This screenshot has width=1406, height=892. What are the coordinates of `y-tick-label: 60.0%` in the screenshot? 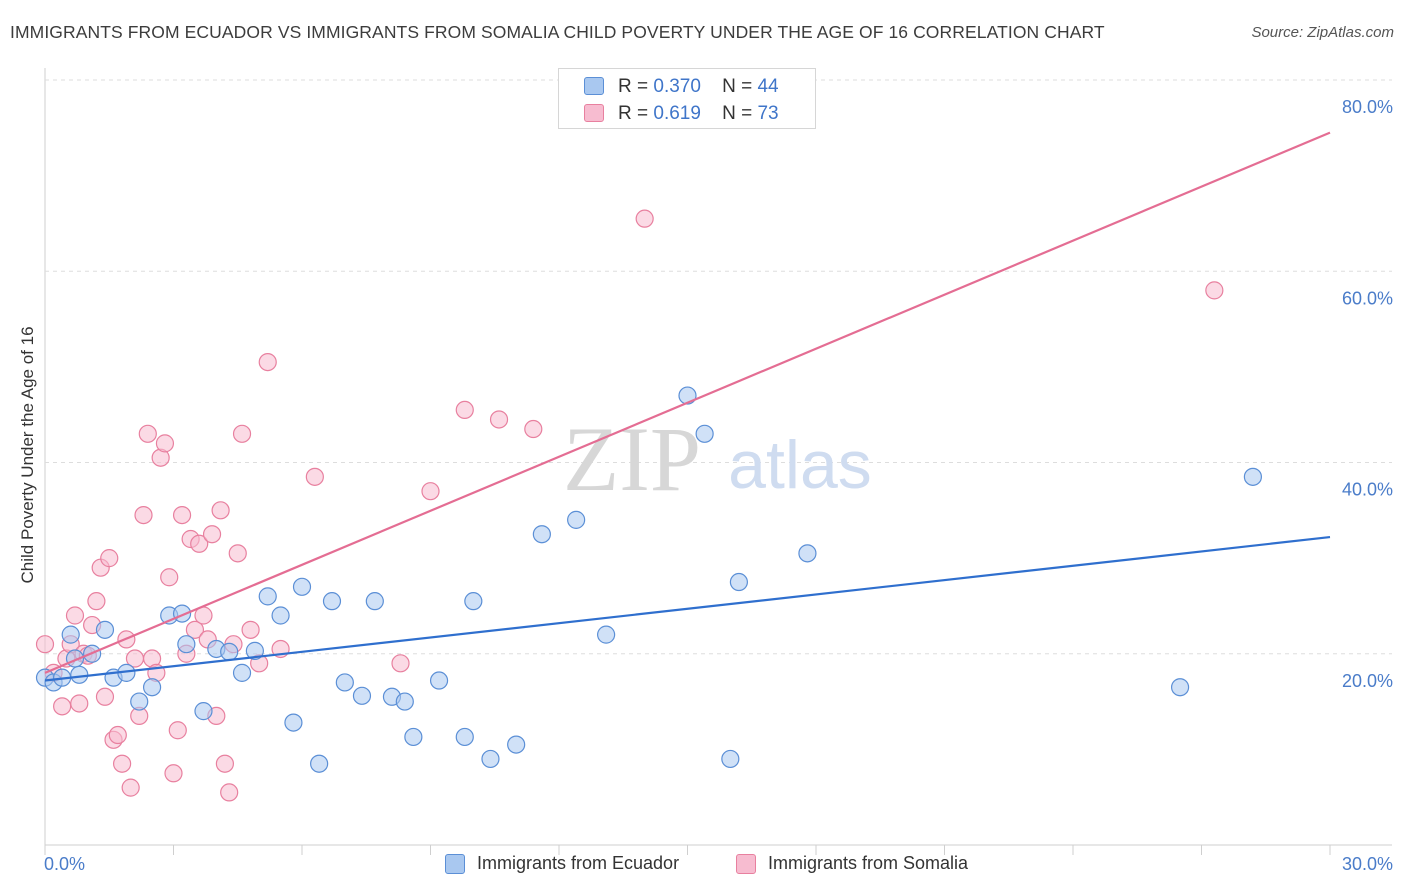 It's located at (1367, 298).